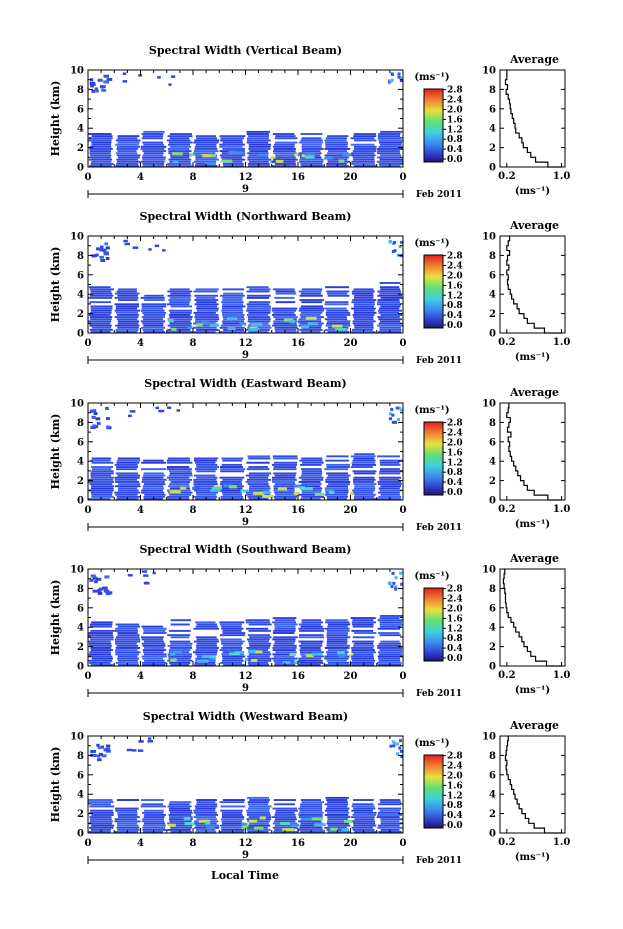 The height and width of the screenshot is (929, 623). What do you see at coordinates (245, 875) in the screenshot?
I see `x-axis-label: Local Time` at bounding box center [245, 875].